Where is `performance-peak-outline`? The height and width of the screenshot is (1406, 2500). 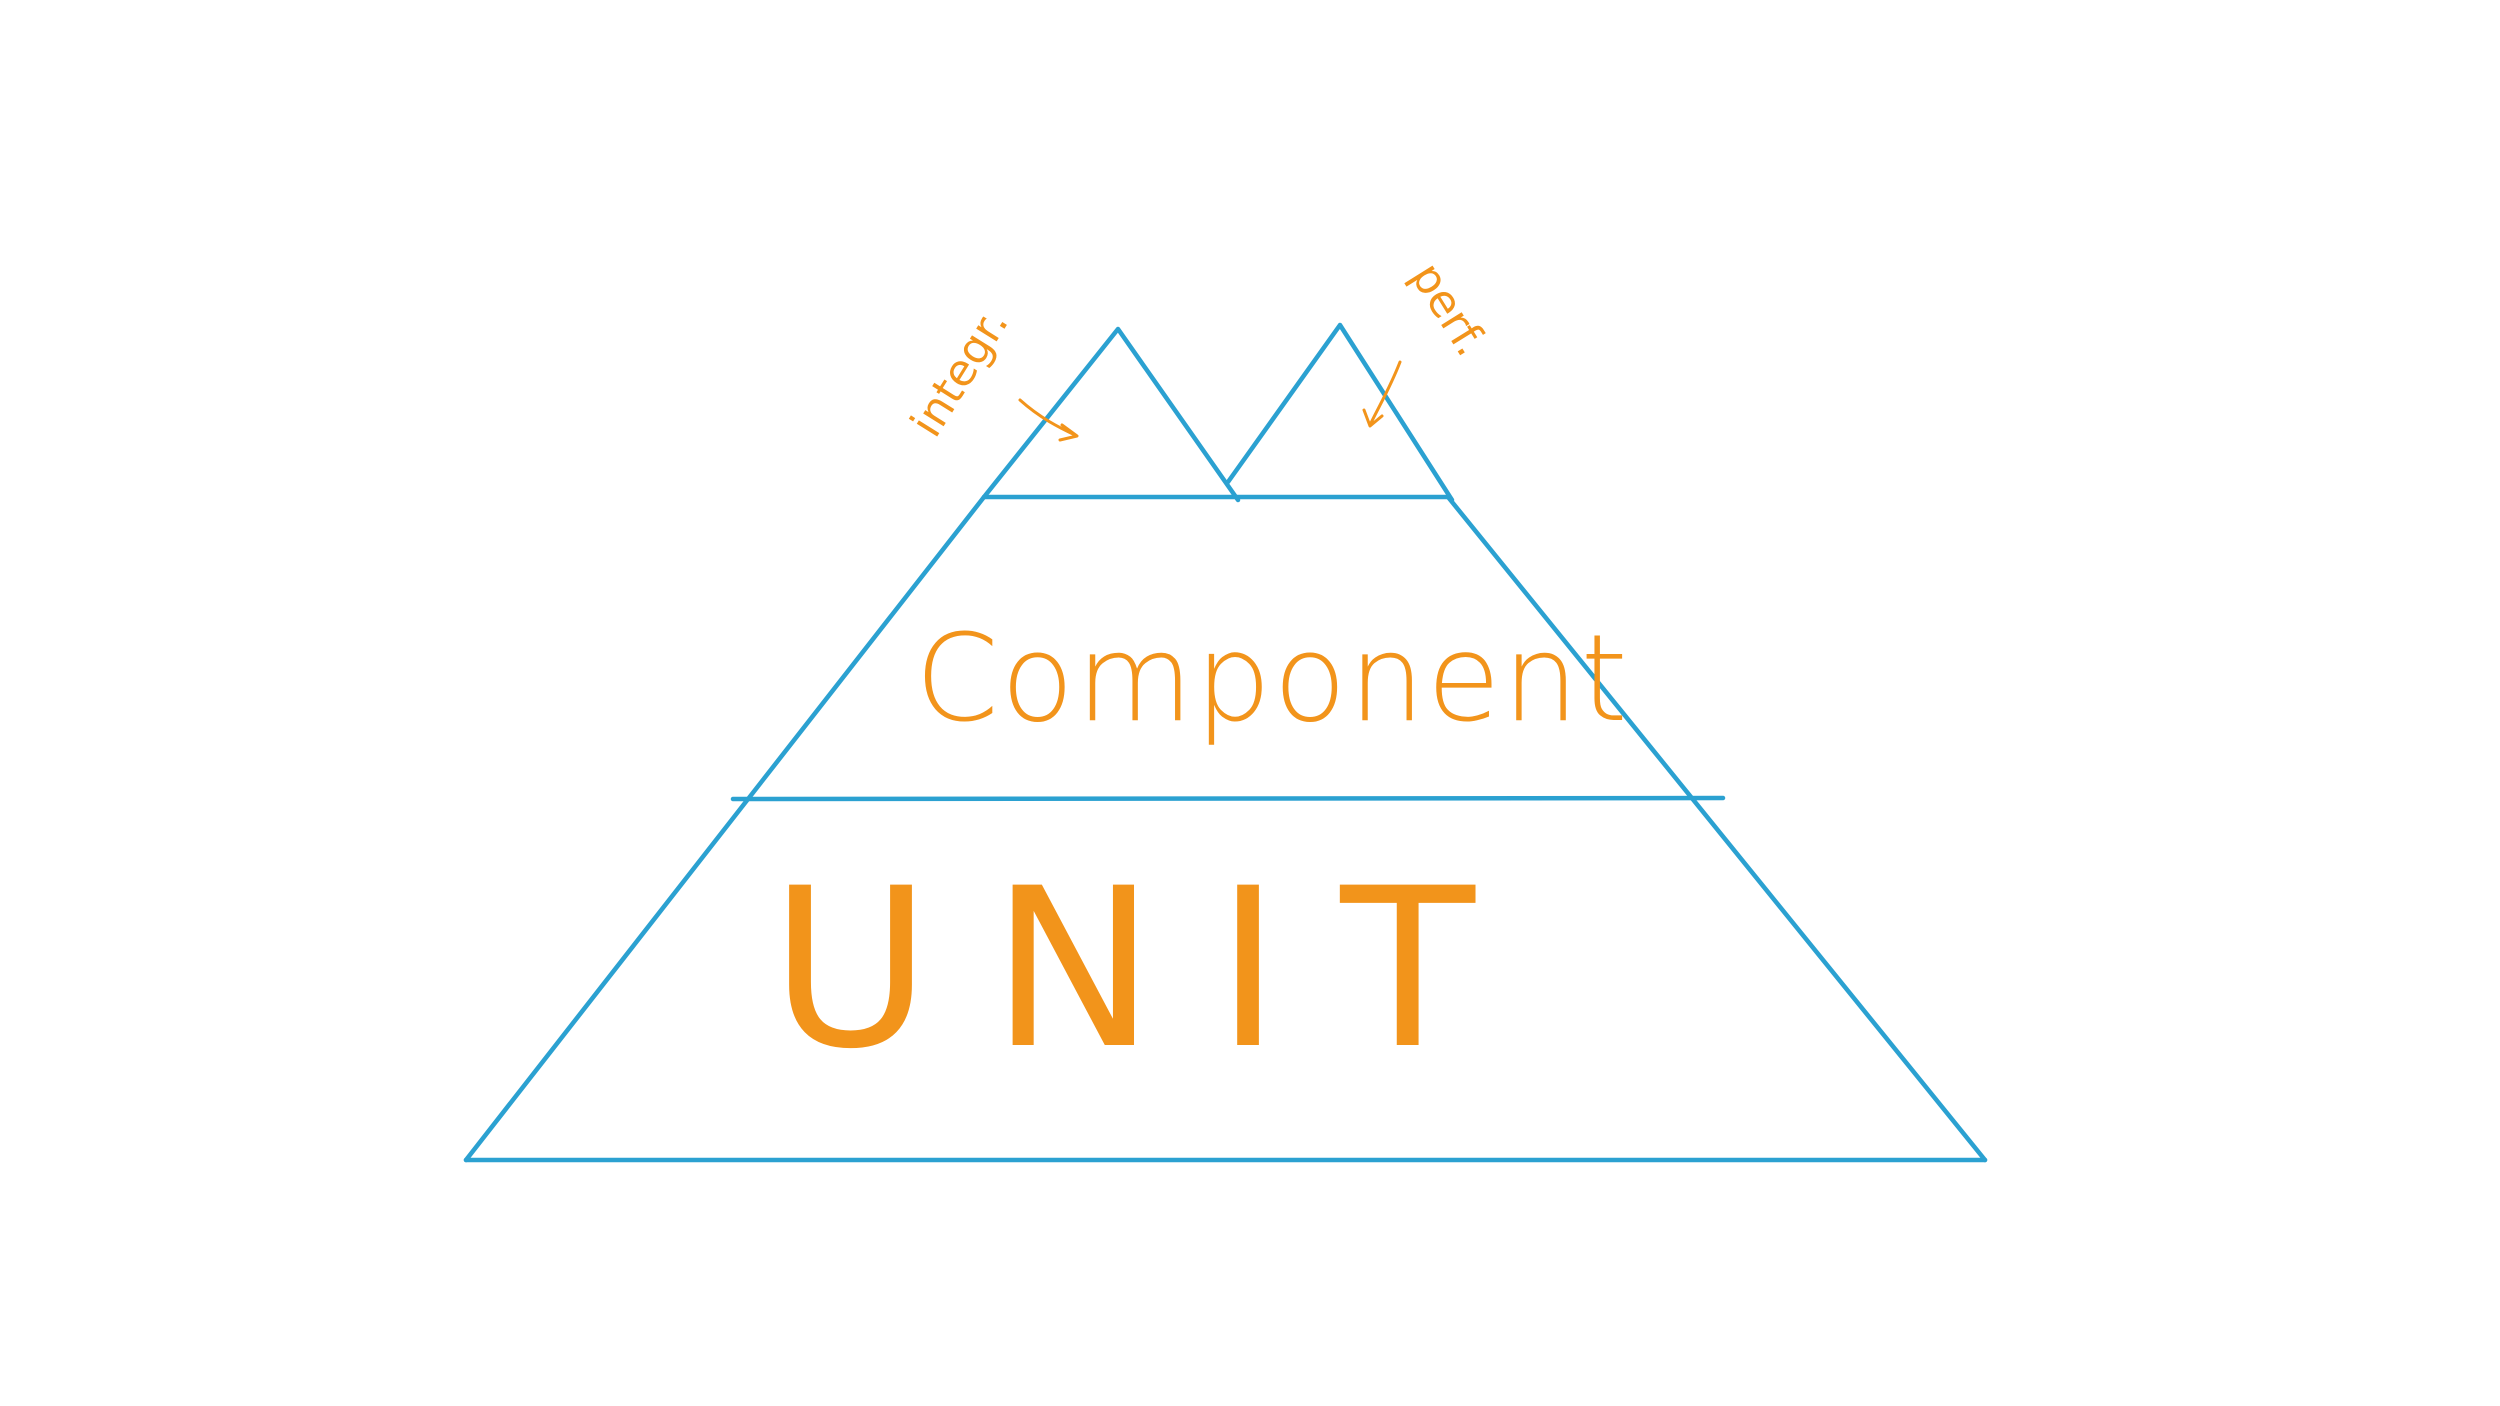
performance-peak-outline is located at coordinates (1340, 412).